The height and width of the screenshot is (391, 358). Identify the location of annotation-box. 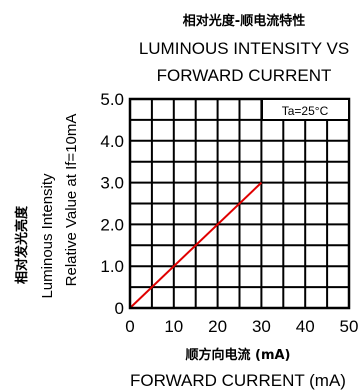
(305, 109).